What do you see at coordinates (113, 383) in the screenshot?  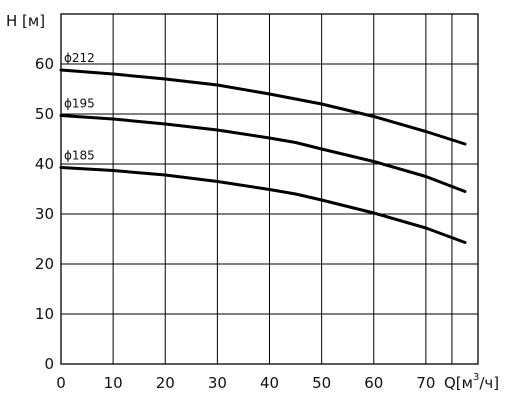 I see `x-tick-label: 10` at bounding box center [113, 383].